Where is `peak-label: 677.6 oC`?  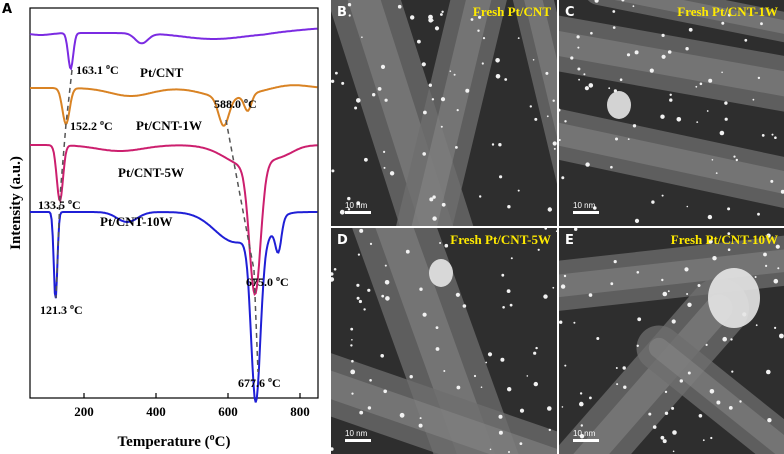
peak-label: 677.6 oC is located at coordinates (259, 382).